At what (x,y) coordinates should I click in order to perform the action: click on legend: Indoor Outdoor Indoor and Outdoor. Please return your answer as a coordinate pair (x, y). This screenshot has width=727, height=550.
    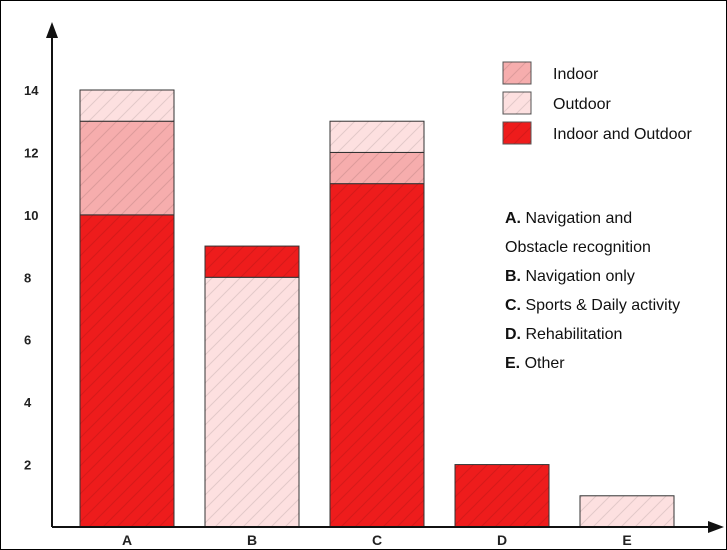
    Looking at the image, I should click on (597, 103).